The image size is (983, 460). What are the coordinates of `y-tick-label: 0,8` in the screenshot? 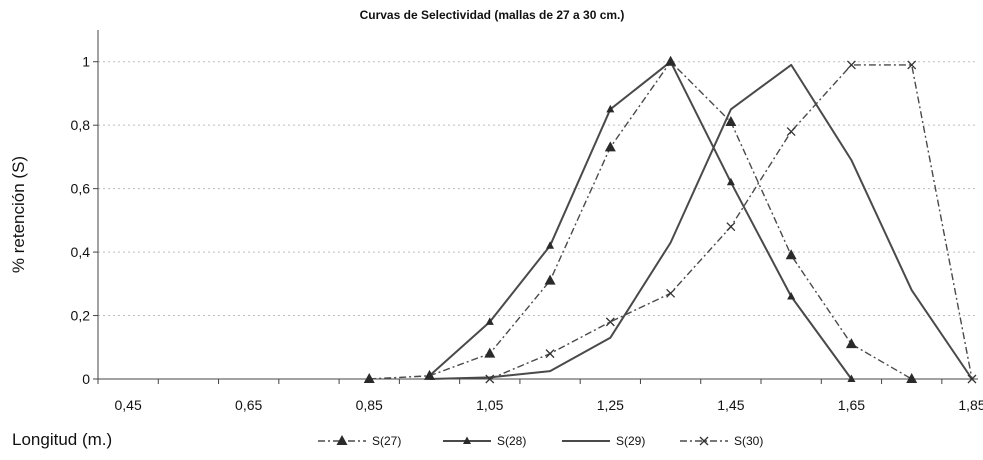 It's located at (81, 125).